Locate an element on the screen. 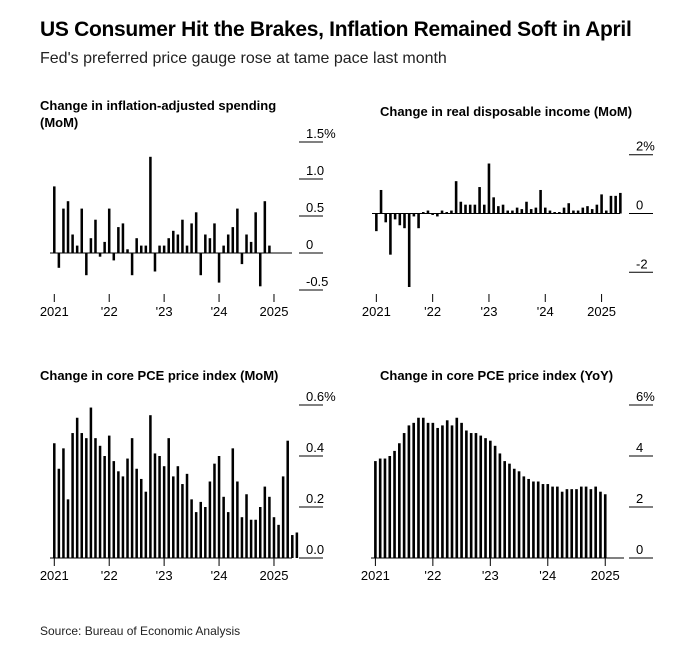 The width and height of the screenshot is (680, 658). source-note: Source: Bureau of Economic Analysis is located at coordinates (140, 631).